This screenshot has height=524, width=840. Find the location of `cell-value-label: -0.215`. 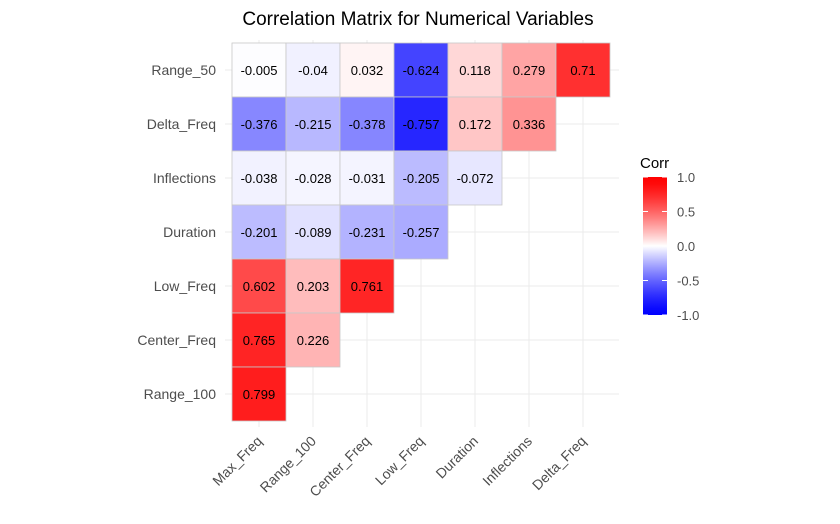

cell-value-label: -0.215 is located at coordinates (313, 124).